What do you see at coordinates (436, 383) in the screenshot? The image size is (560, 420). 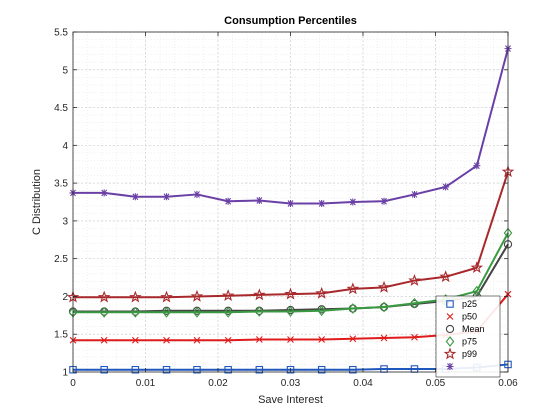 I see `x-tick-label: 0.05` at bounding box center [436, 383].